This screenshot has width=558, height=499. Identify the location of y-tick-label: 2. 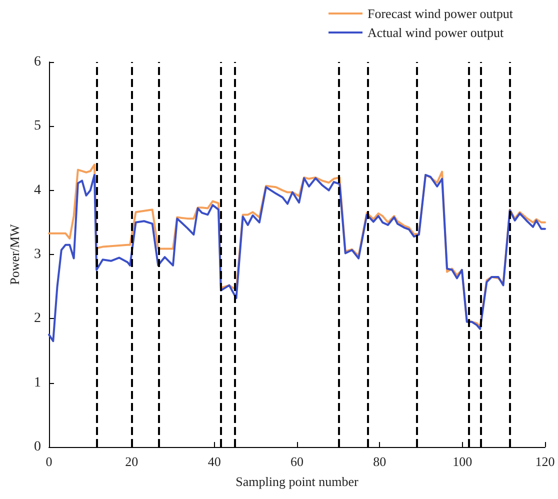
(37, 318).